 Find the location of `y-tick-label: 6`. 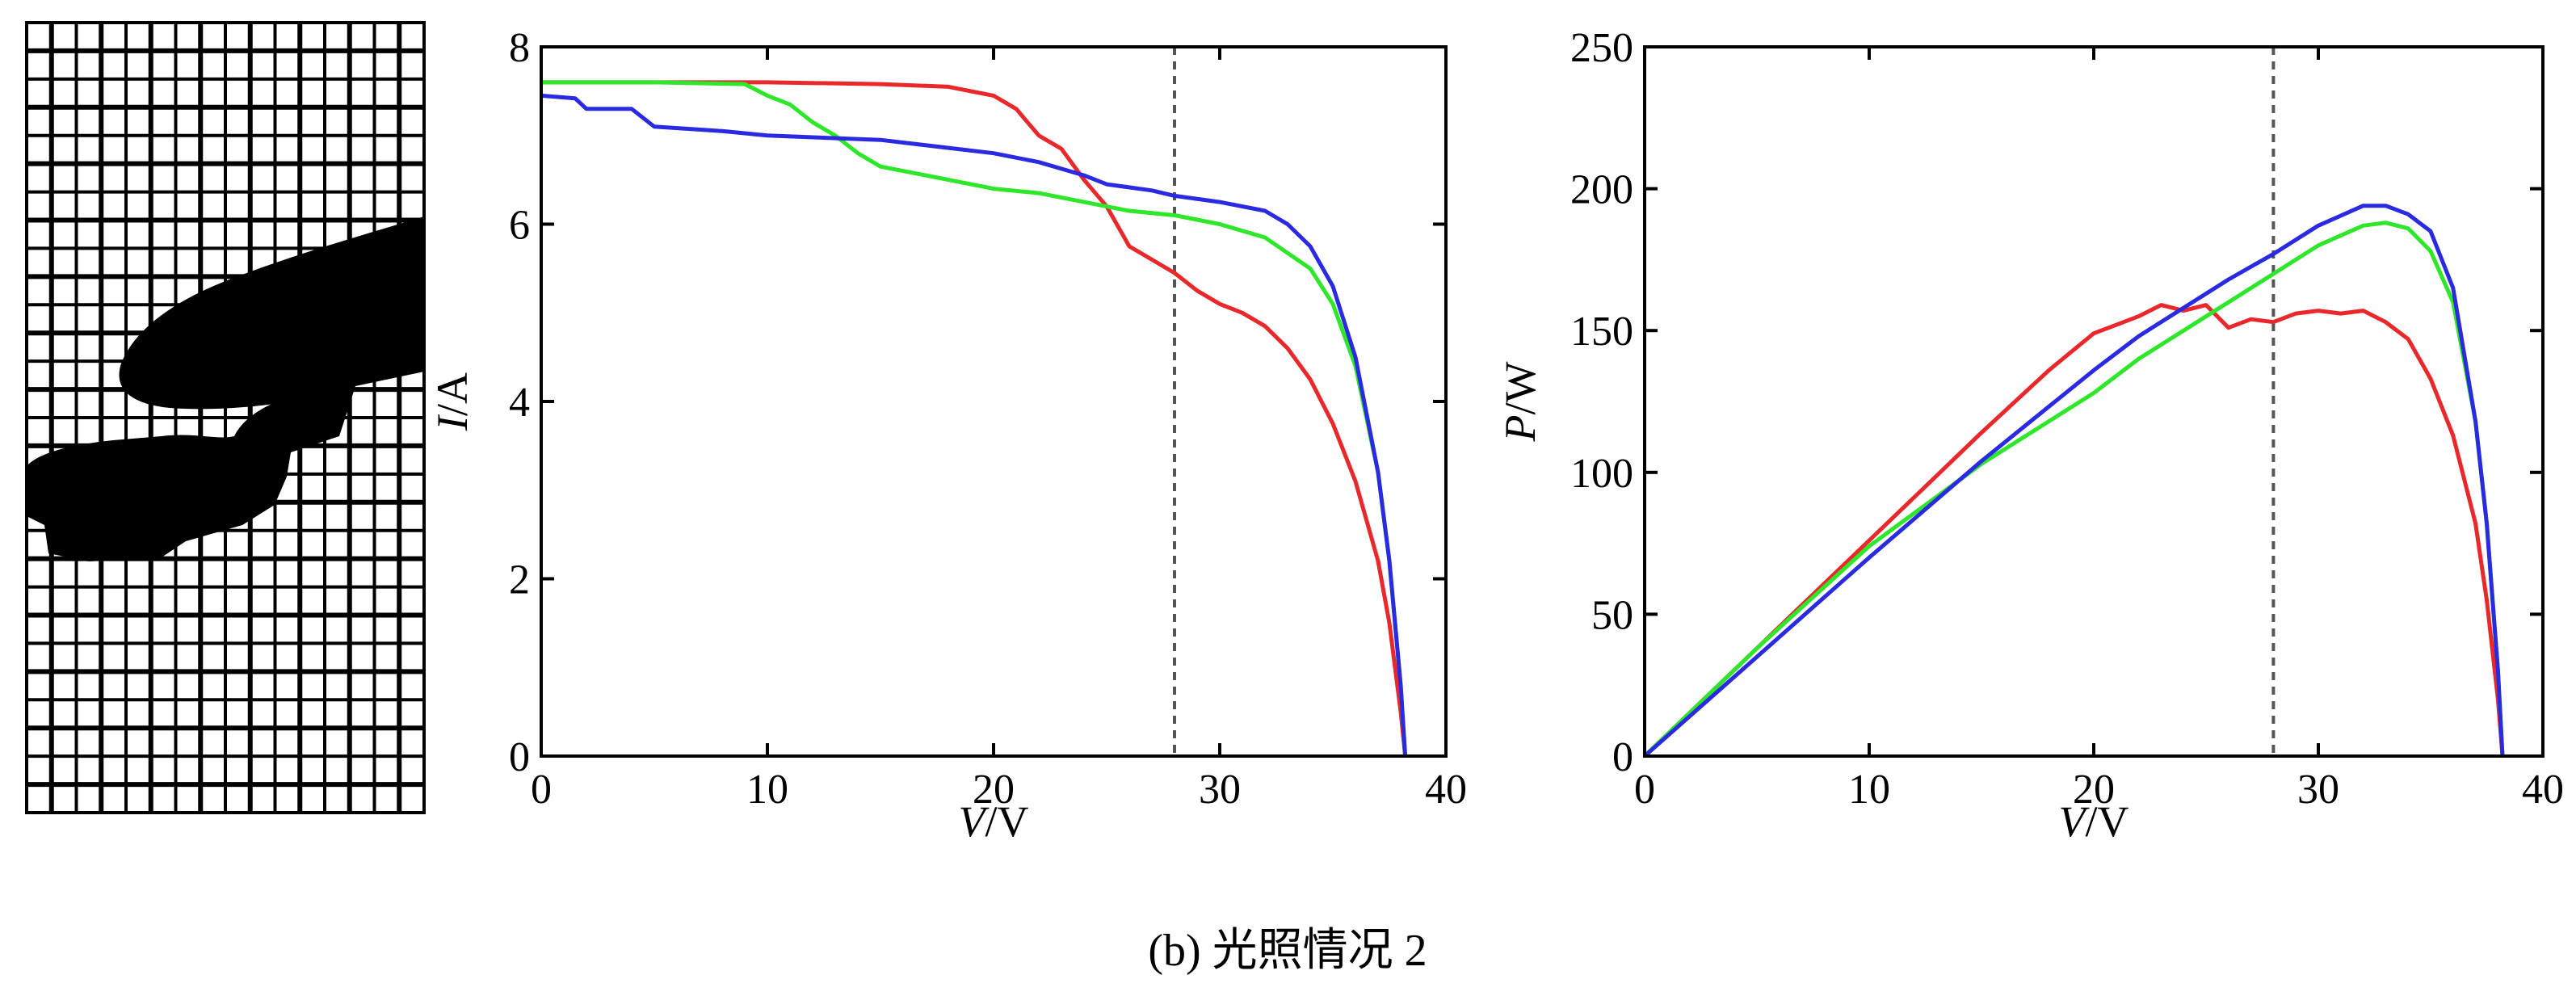

y-tick-label: 6 is located at coordinates (520, 226).